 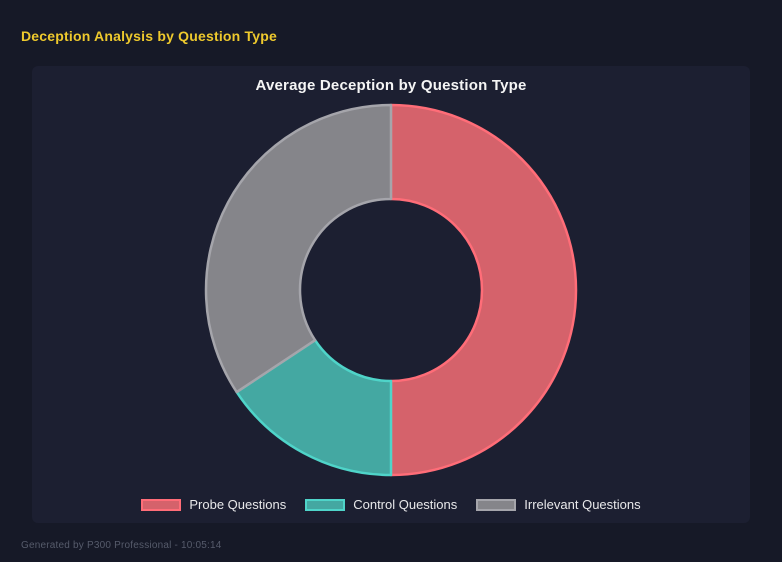 I want to click on legend-item-irrelevant-questions: Irrelevant Questions, so click(x=558, y=504).